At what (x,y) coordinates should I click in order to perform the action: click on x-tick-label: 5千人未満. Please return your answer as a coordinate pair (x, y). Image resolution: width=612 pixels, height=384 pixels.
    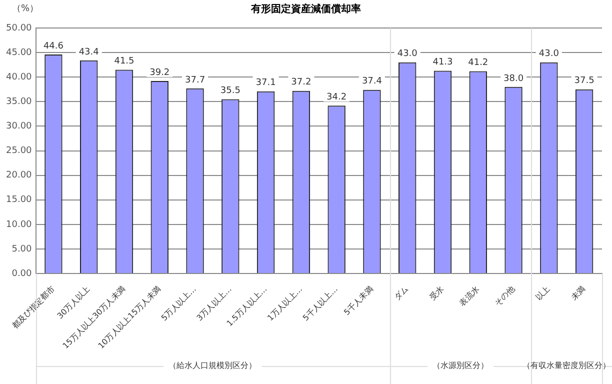
    Looking at the image, I should click on (358, 301).